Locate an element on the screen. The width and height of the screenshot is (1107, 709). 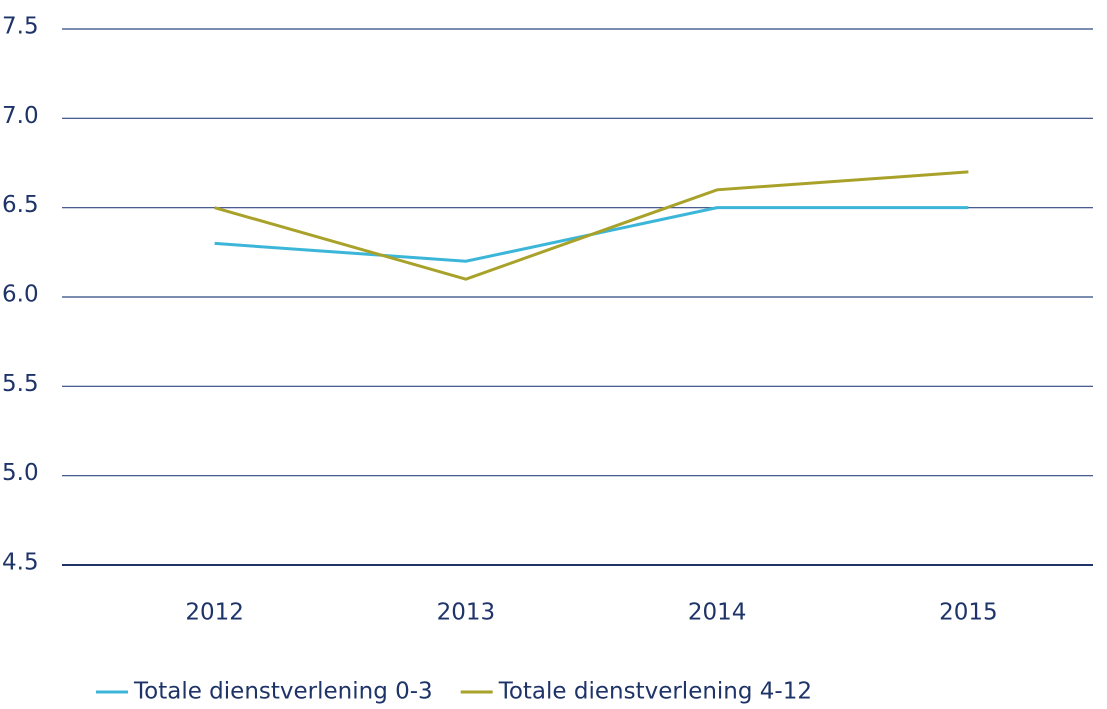
x-tick-label: 2014 is located at coordinates (717, 613).